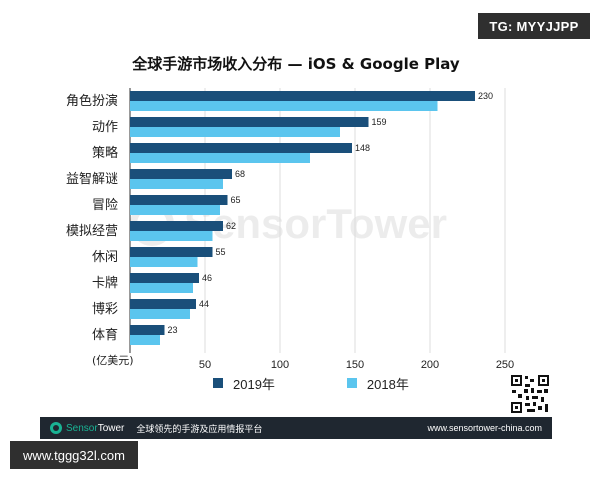  Describe the element at coordinates (240, 174) in the screenshot. I see `value-label: 68` at that location.